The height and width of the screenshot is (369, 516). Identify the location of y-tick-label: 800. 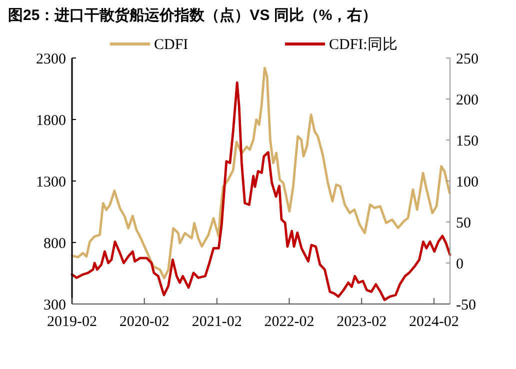
(55, 244).